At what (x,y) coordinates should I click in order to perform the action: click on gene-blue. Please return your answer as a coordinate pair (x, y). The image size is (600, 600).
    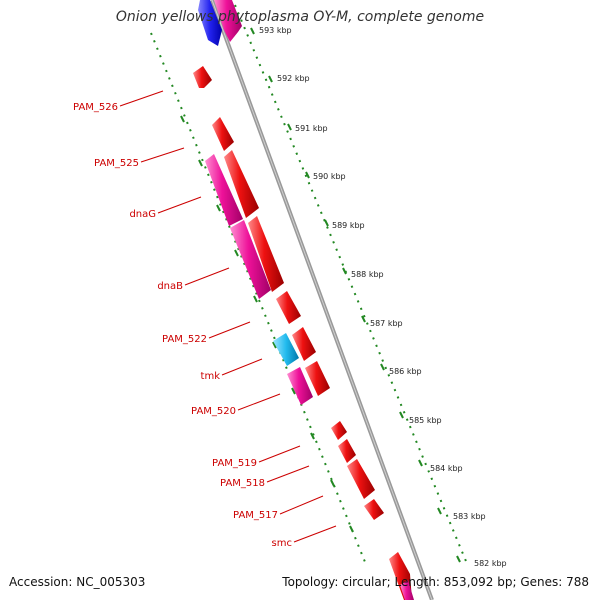
    Looking at the image, I should click on (210, 23).